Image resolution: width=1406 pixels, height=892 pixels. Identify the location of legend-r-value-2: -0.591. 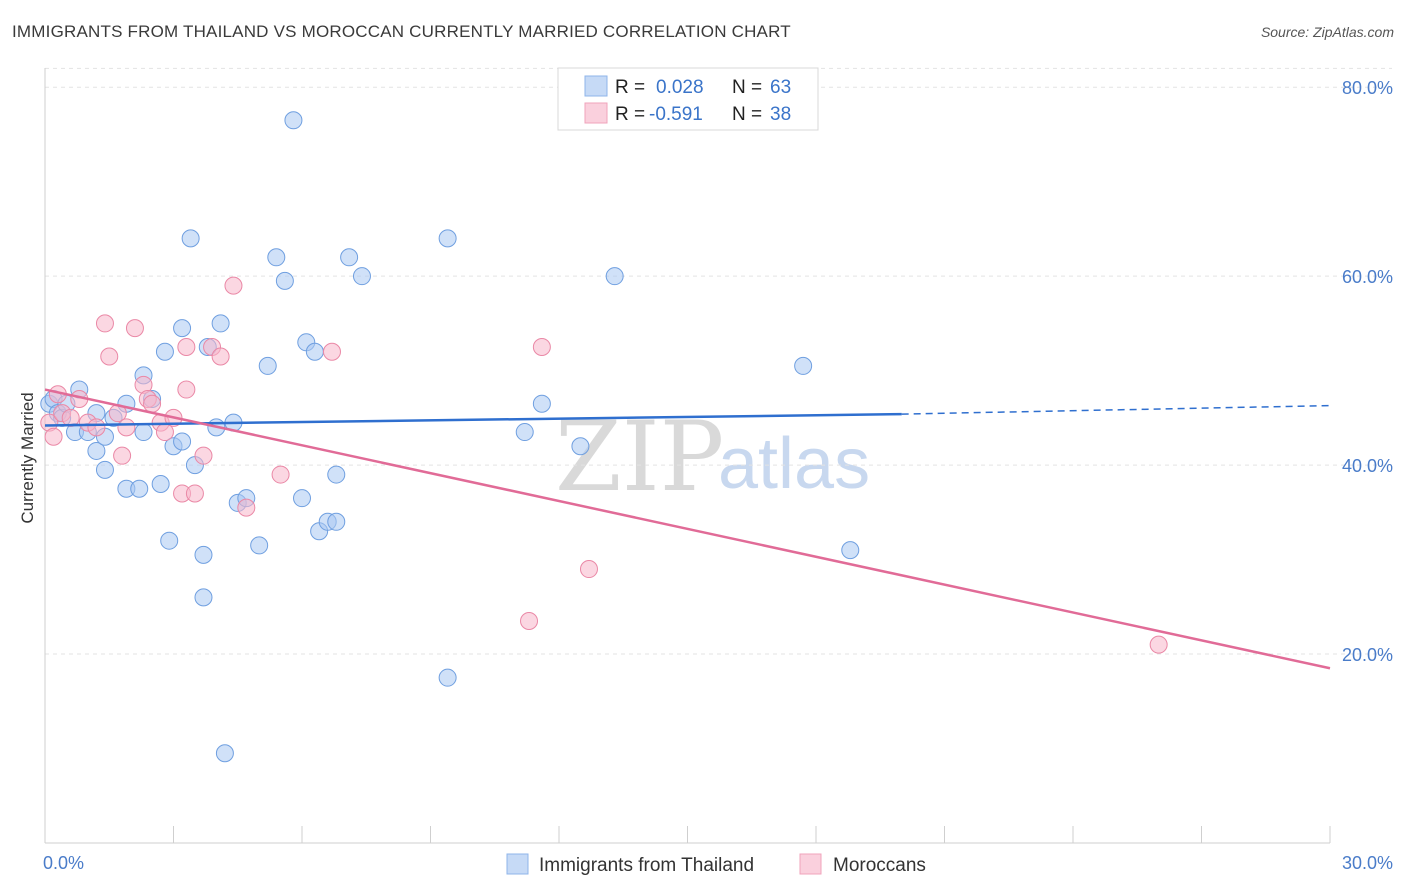
(676, 114).